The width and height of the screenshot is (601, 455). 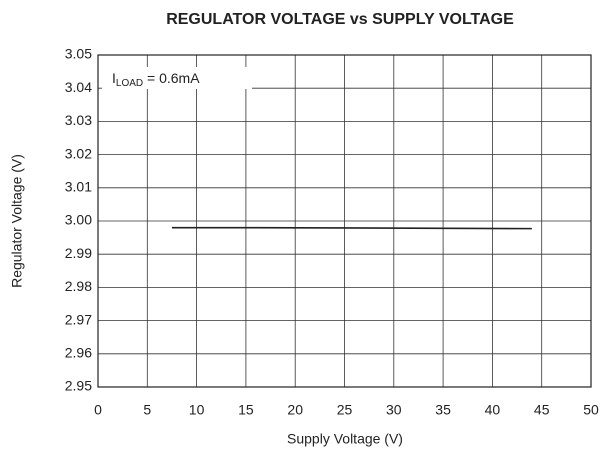 What do you see at coordinates (351, 228) in the screenshot?
I see `series-line` at bounding box center [351, 228].